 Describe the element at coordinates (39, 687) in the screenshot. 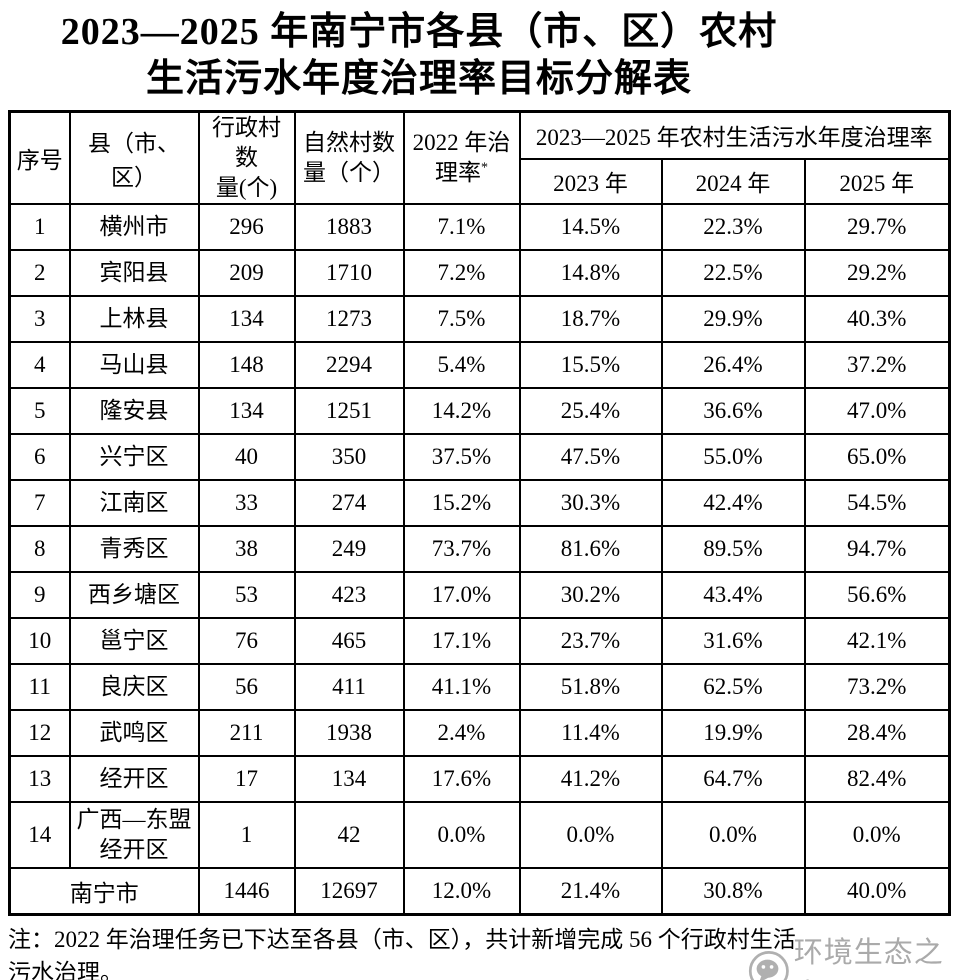

I see `row-index-cell: 11` at that location.